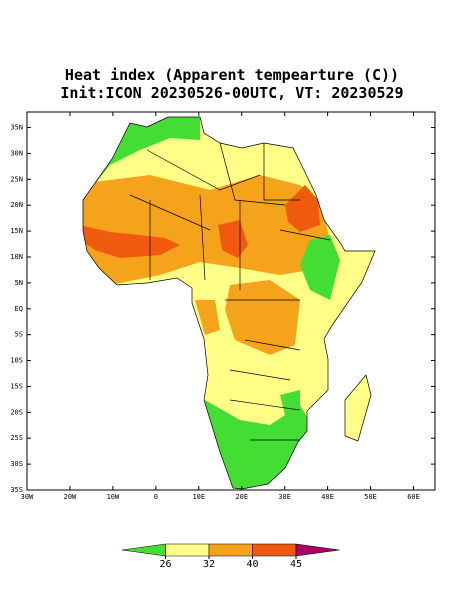  What do you see at coordinates (209, 564) in the screenshot?
I see `colorbar-label: 32` at bounding box center [209, 564].